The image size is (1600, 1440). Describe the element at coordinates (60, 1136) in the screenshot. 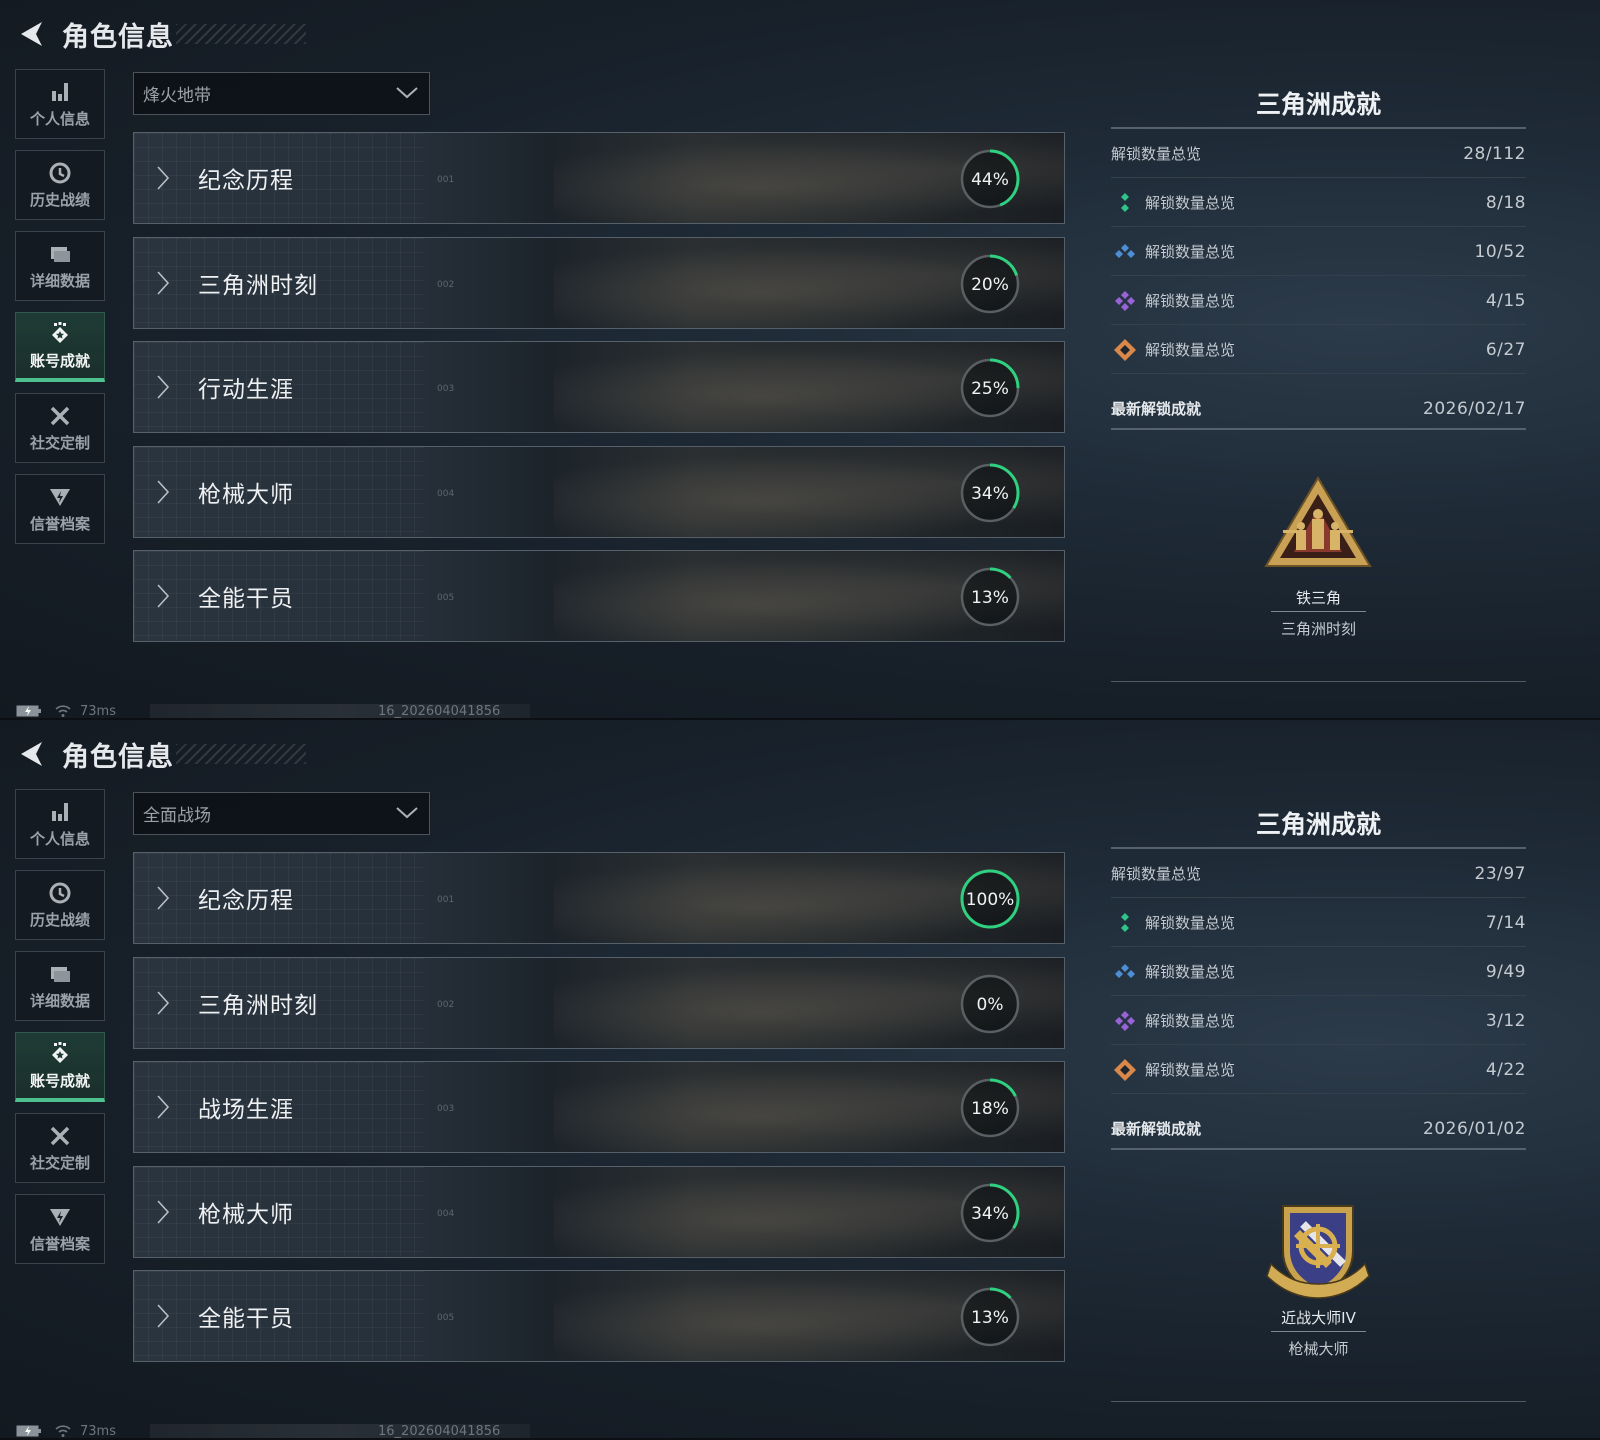

I see `tools-icon` at that location.